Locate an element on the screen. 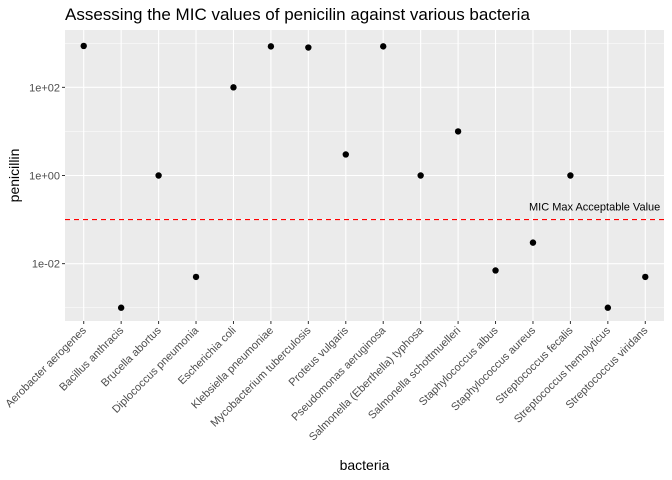 The height and width of the screenshot is (480, 672). y-axis-ticks: 1e-02 1e+00 1e+02 is located at coordinates (47, 176).